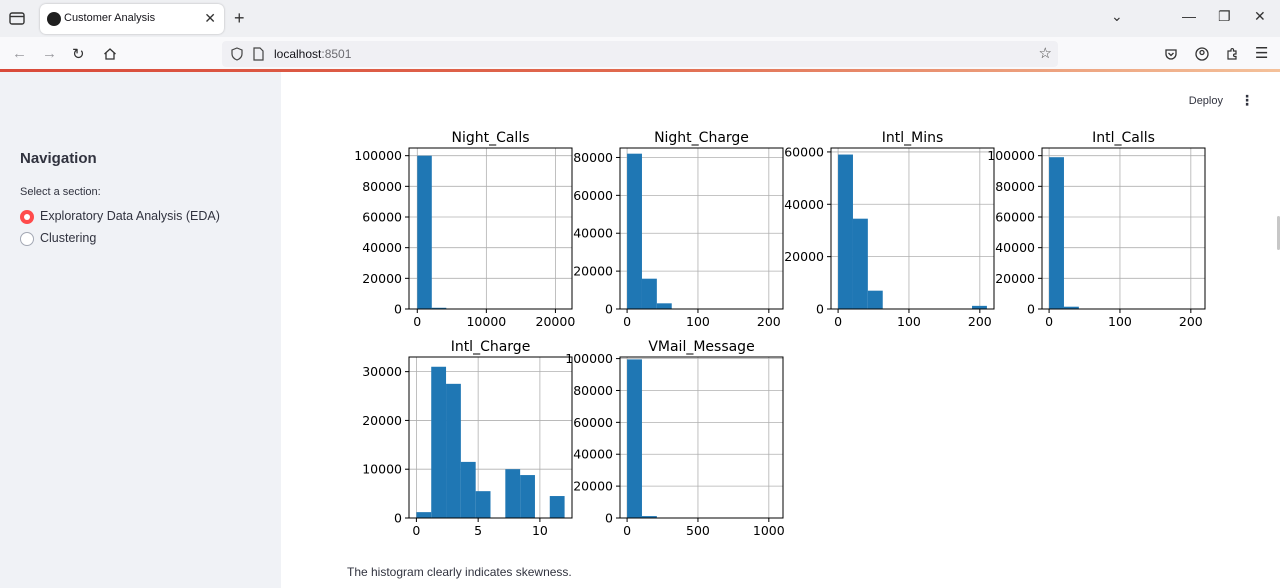  What do you see at coordinates (1262, 53) in the screenshot?
I see `menu-icon: ☰` at bounding box center [1262, 53].